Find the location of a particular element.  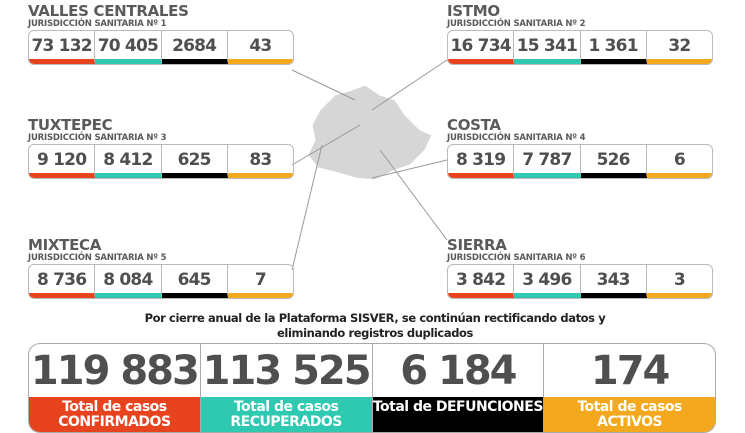

recovered-value: 15 341 is located at coordinates (547, 47).